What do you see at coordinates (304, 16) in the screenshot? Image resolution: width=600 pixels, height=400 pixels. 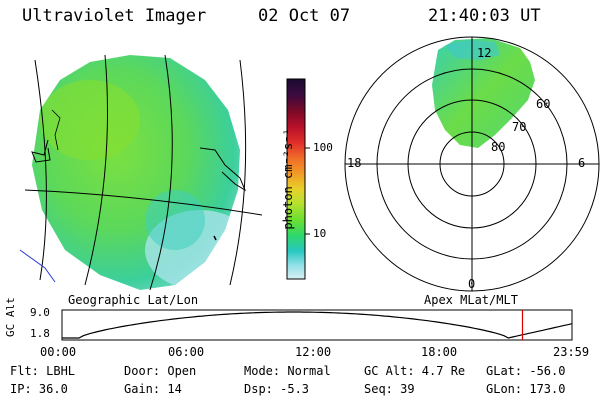 I see `date-label: 02 Oct 07` at bounding box center [304, 16].